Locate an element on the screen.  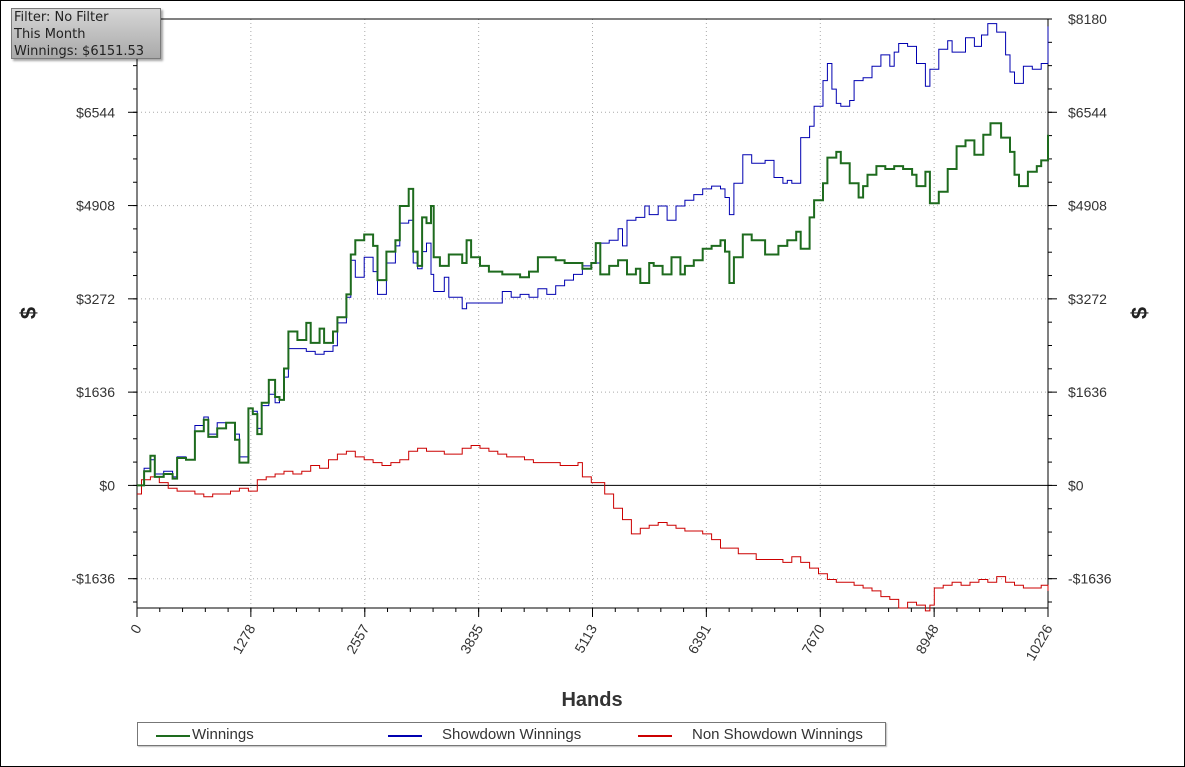
legend-label-winnings: Winnings is located at coordinates (223, 734).